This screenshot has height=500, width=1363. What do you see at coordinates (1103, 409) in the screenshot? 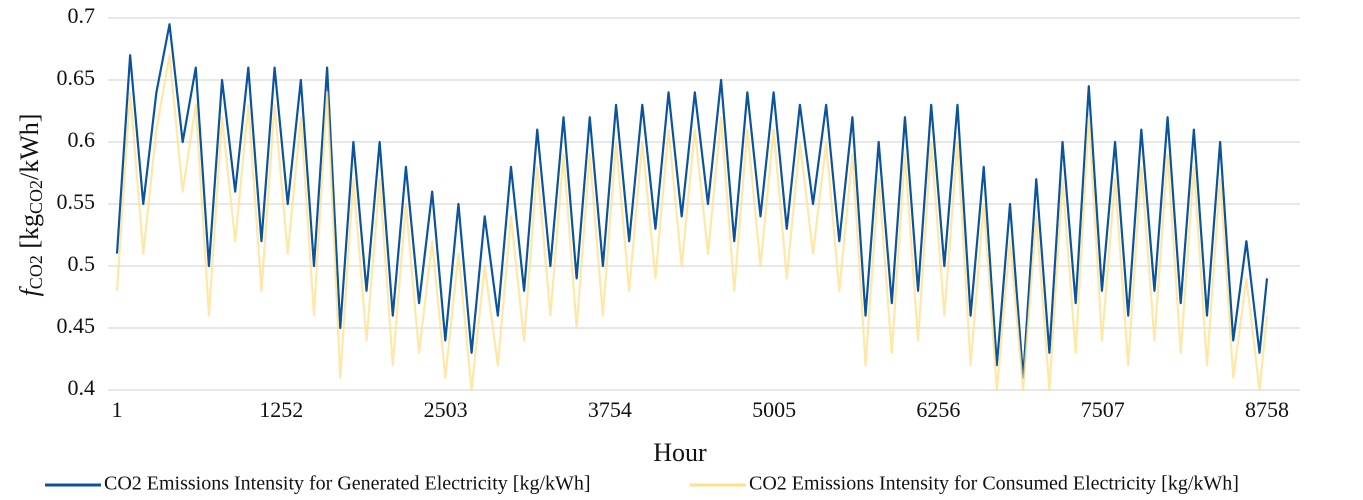
I see `x-tick-label: 7507` at bounding box center [1103, 409].